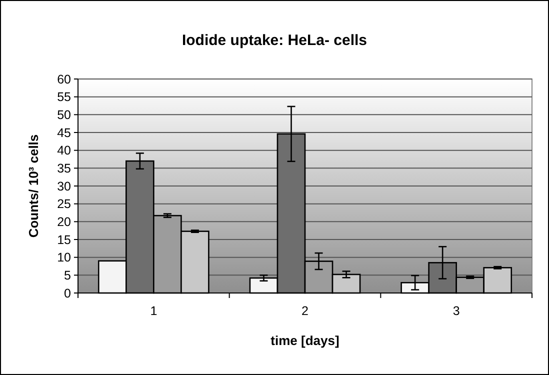  Describe the element at coordinates (68, 293) in the screenshot. I see `y-tick-label: 0` at that location.